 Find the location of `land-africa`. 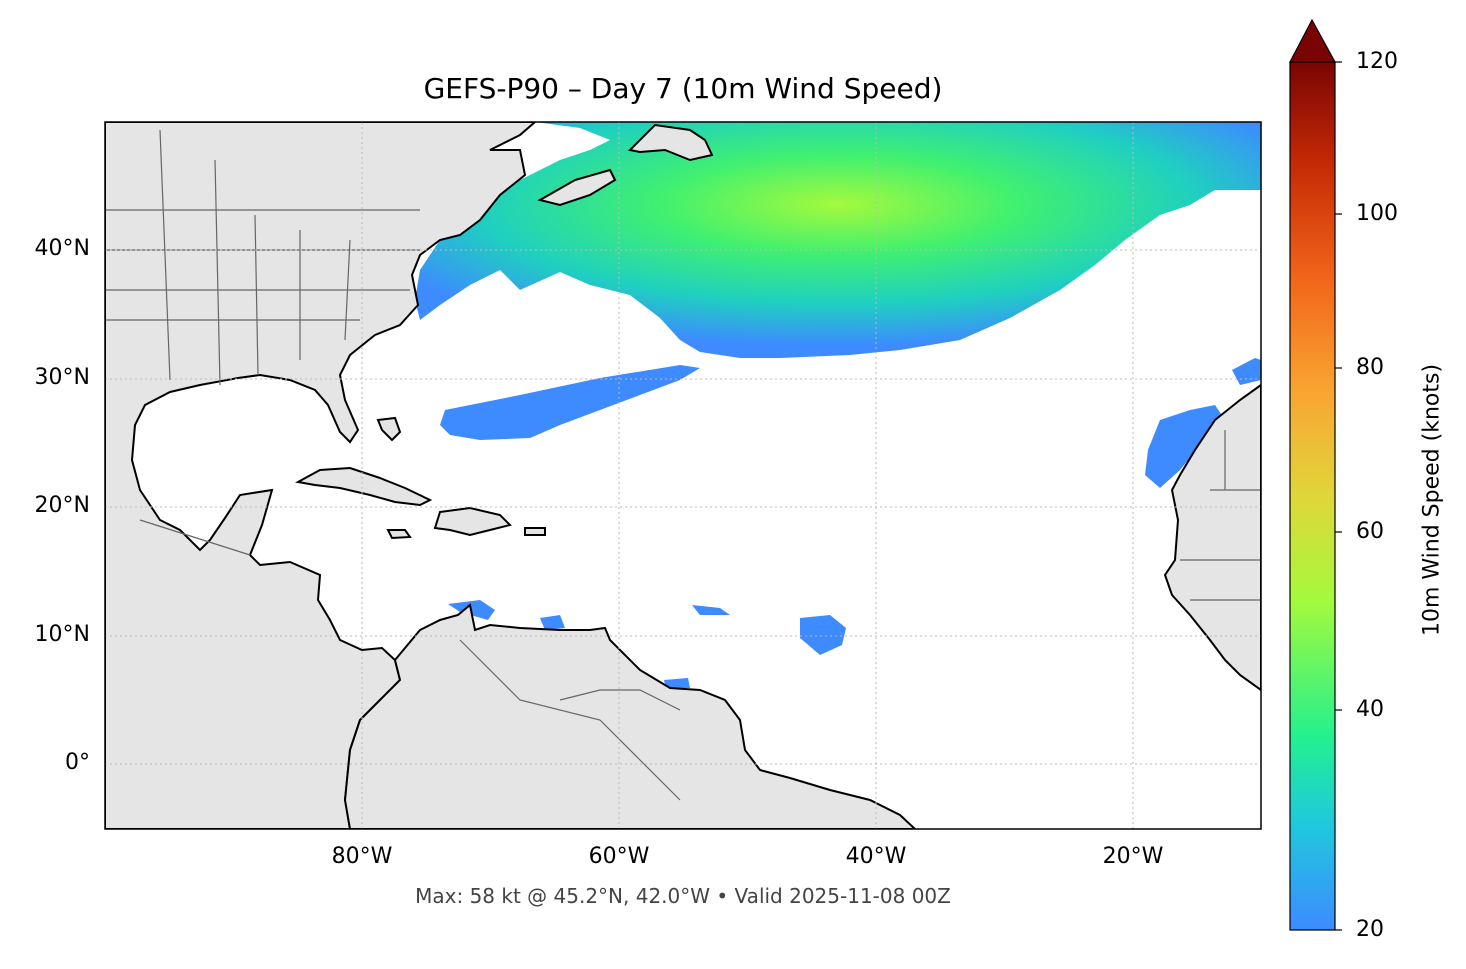

land-africa is located at coordinates (1212, 537).